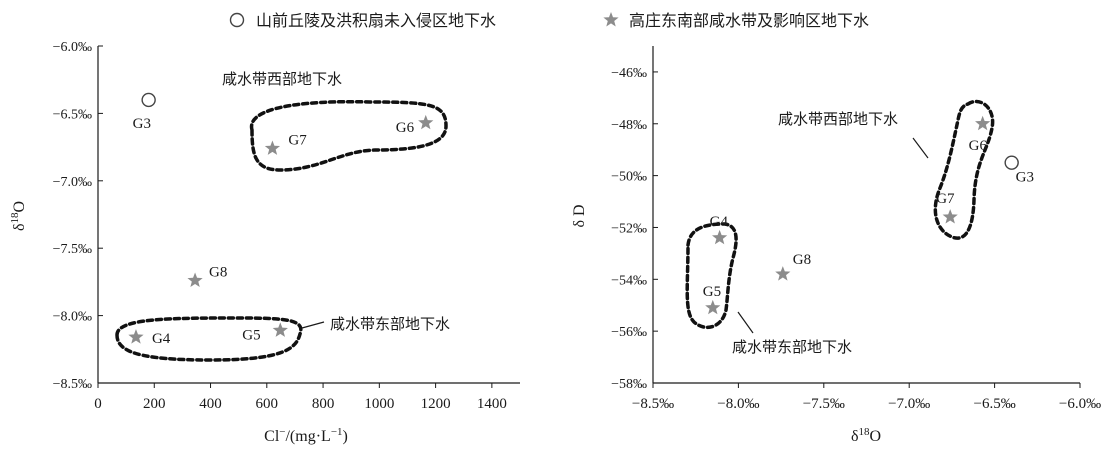 Image resolution: width=1110 pixels, height=450 pixels. I want to click on right-y-tick-label: −50‰, so click(629, 177).